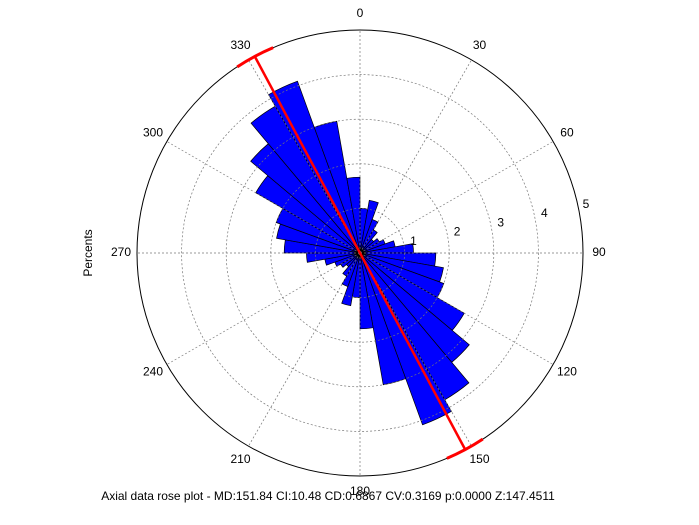 The width and height of the screenshot is (699, 525). What do you see at coordinates (153, 133) in the screenshot?
I see `theta-tick-label: 300` at bounding box center [153, 133].